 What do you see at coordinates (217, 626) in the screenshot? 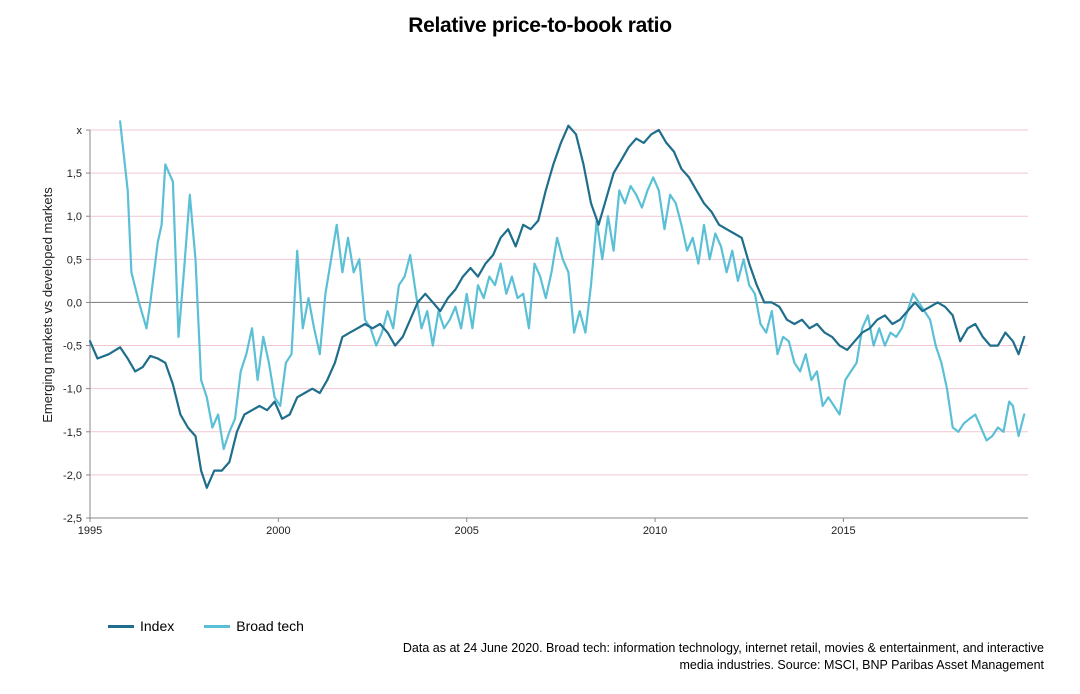
I see `legend-swatch-broad-tech` at bounding box center [217, 626].